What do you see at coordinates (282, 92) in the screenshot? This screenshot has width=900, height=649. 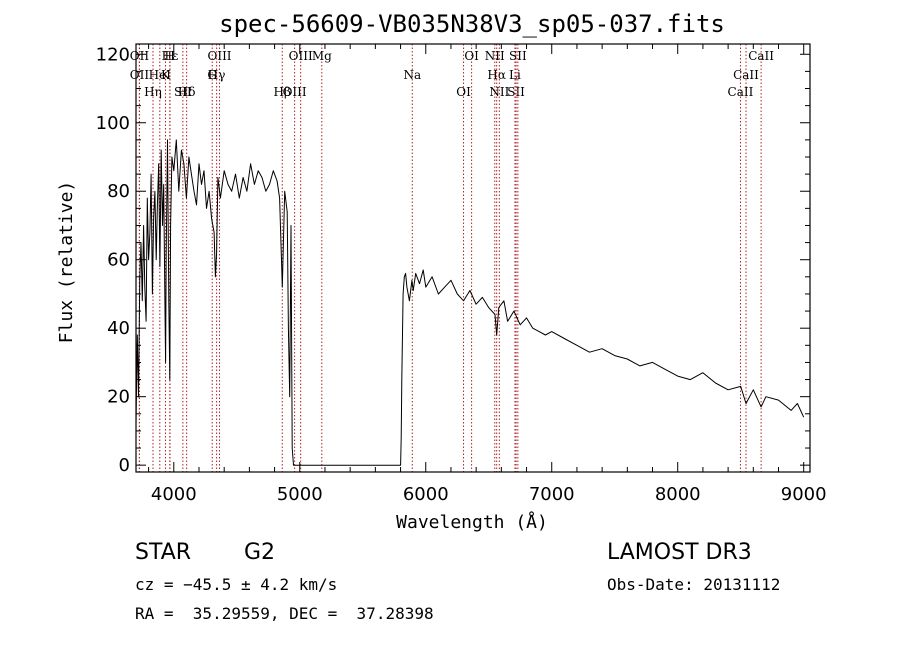 I see `emission-line-label: Hβ` at bounding box center [282, 92].